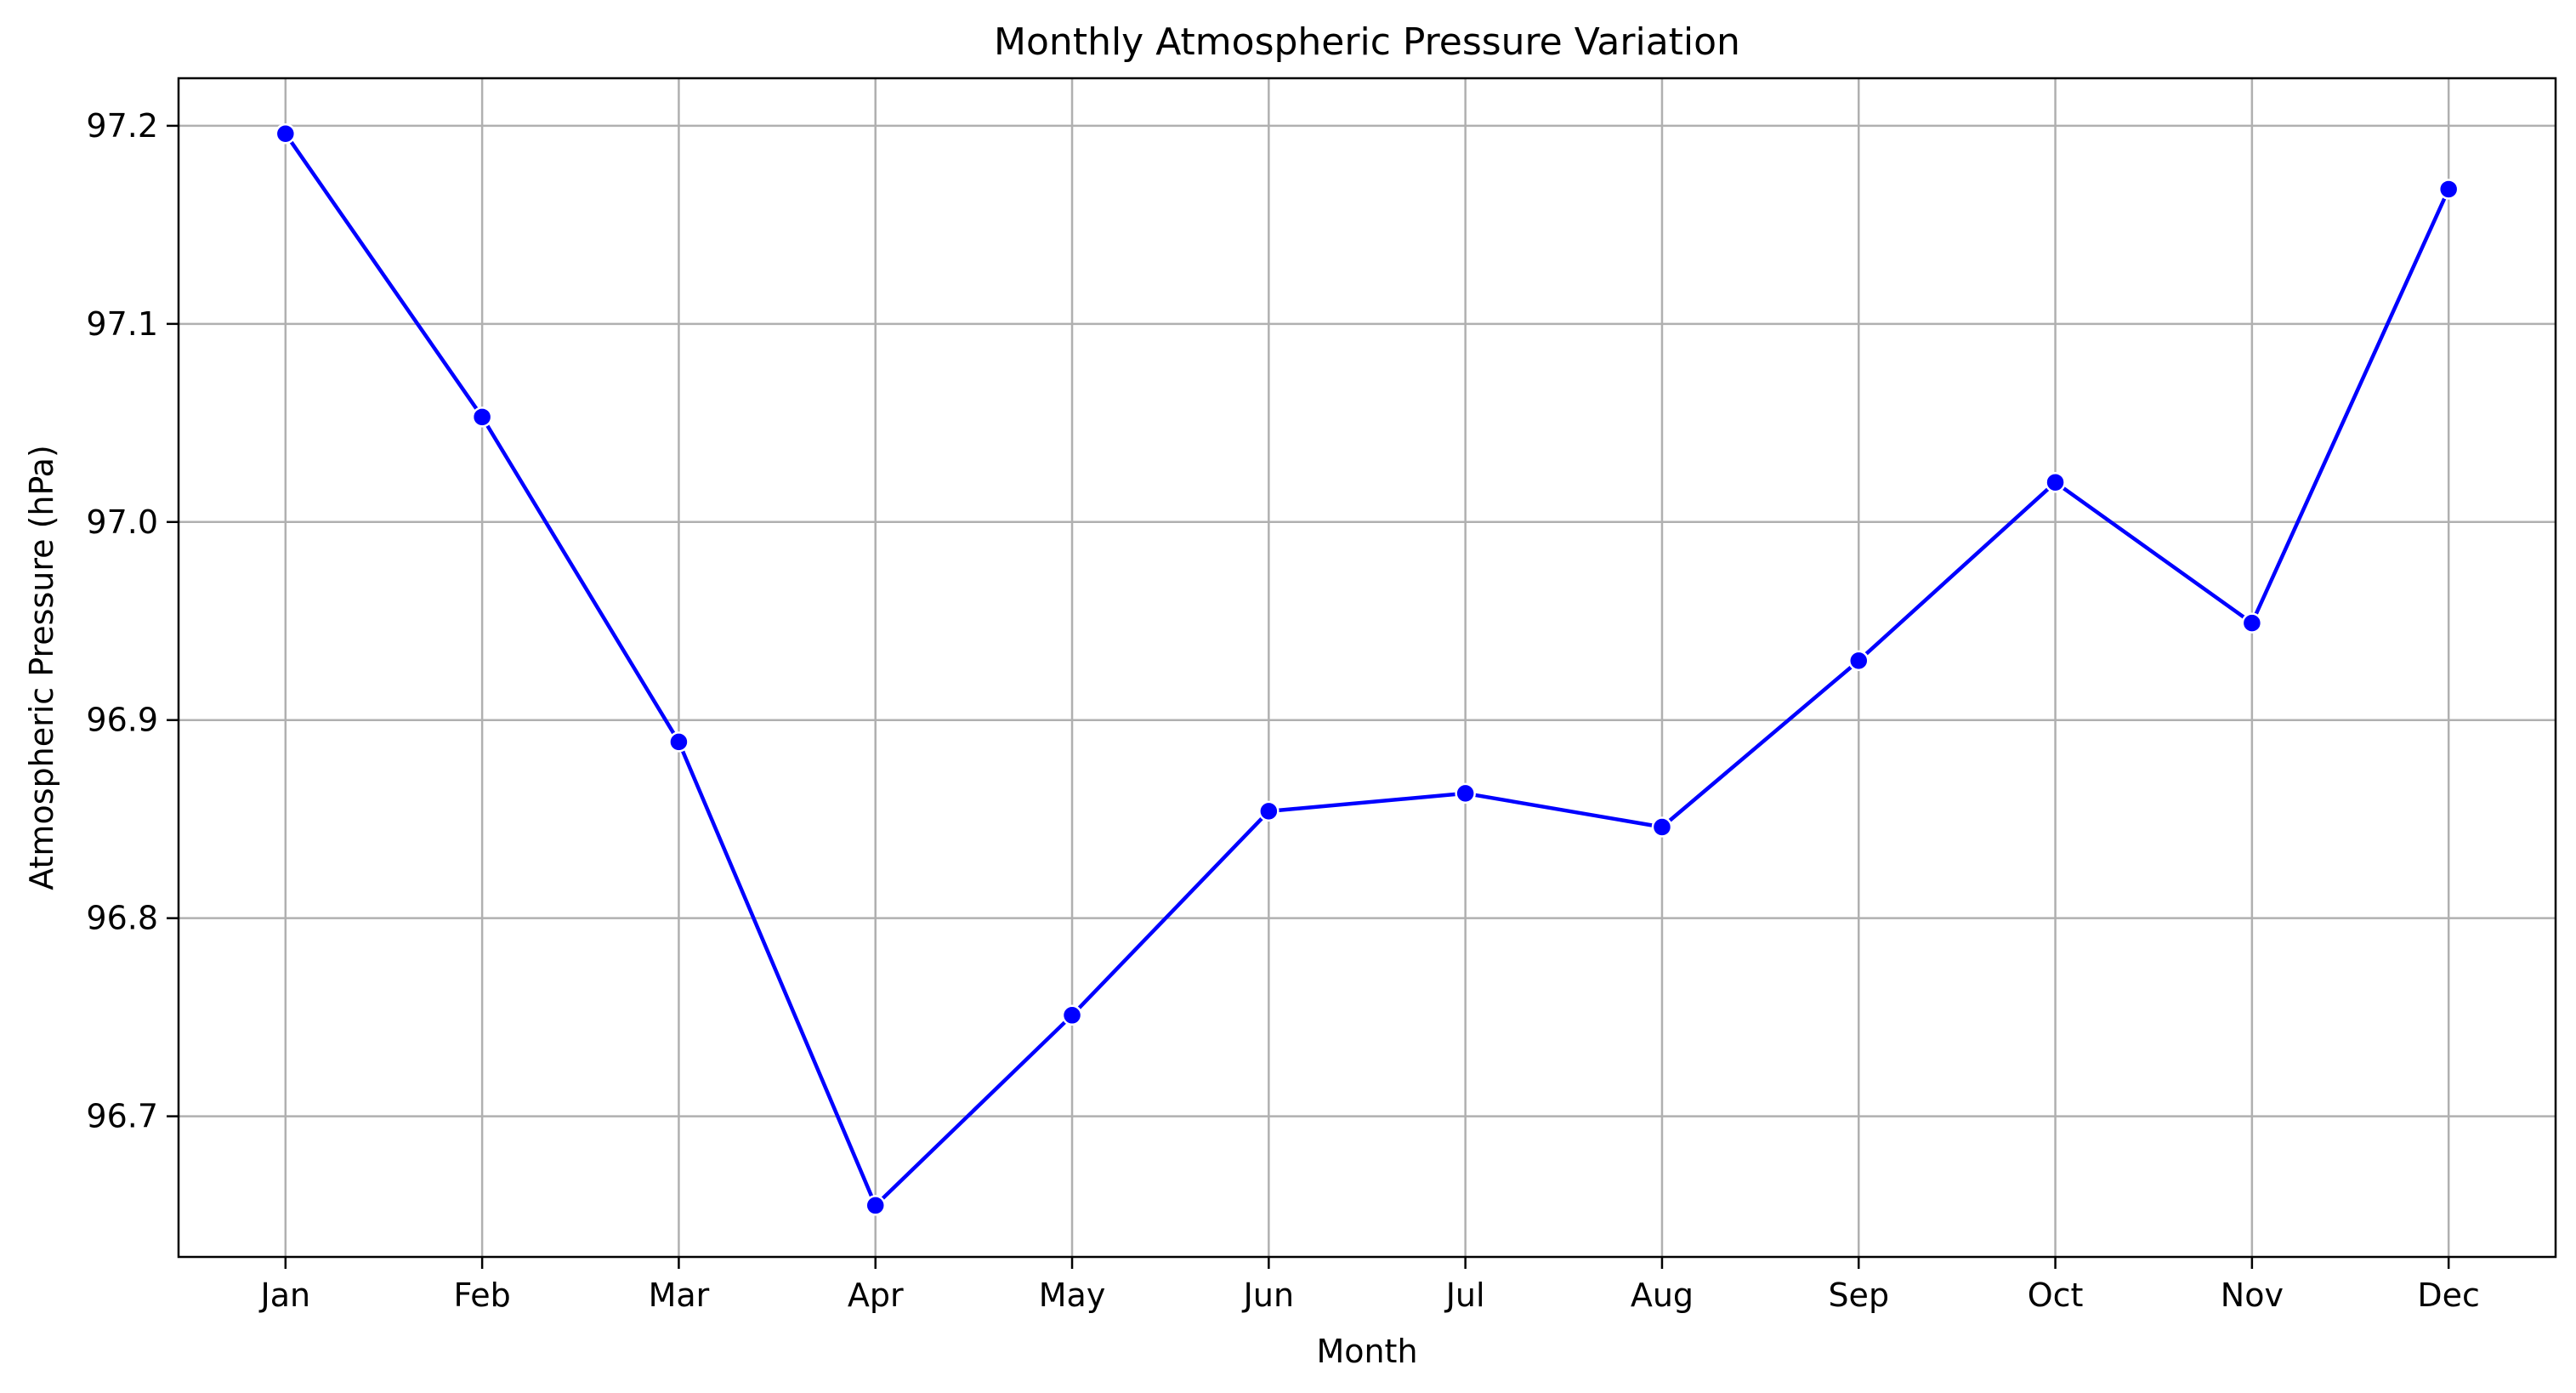  What do you see at coordinates (2056, 1295) in the screenshot?
I see `x-tick-label: Oct` at bounding box center [2056, 1295].